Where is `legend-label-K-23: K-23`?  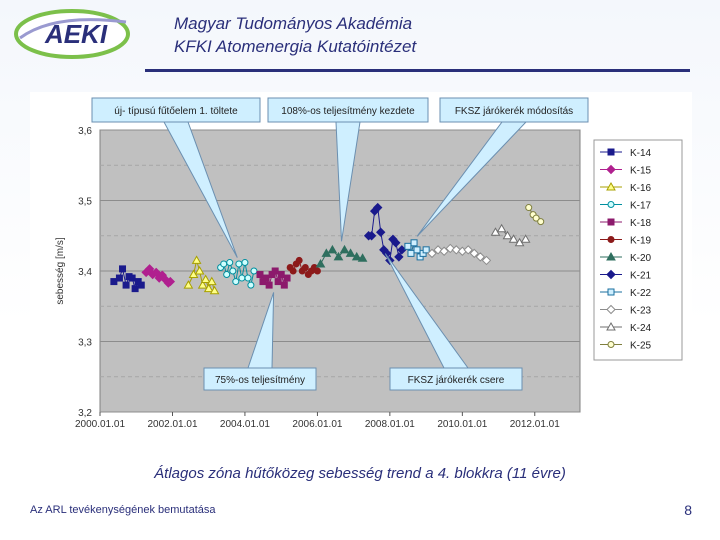
legend-label-K-23: K-23 is located at coordinates (641, 311).